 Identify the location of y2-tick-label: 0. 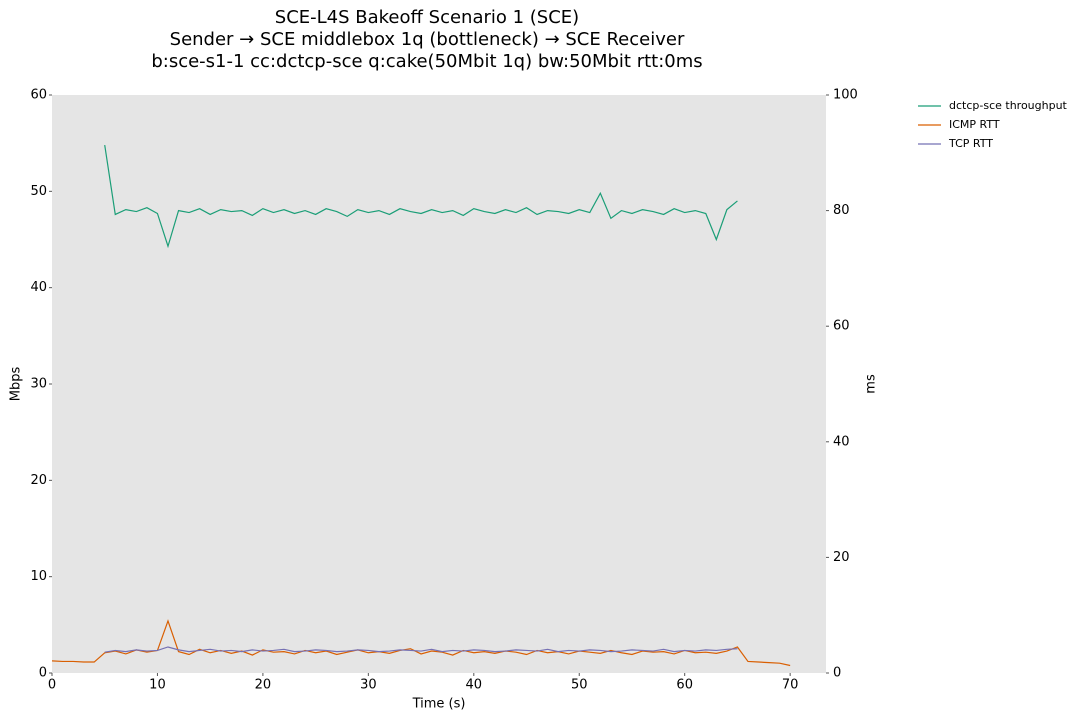
(837, 673).